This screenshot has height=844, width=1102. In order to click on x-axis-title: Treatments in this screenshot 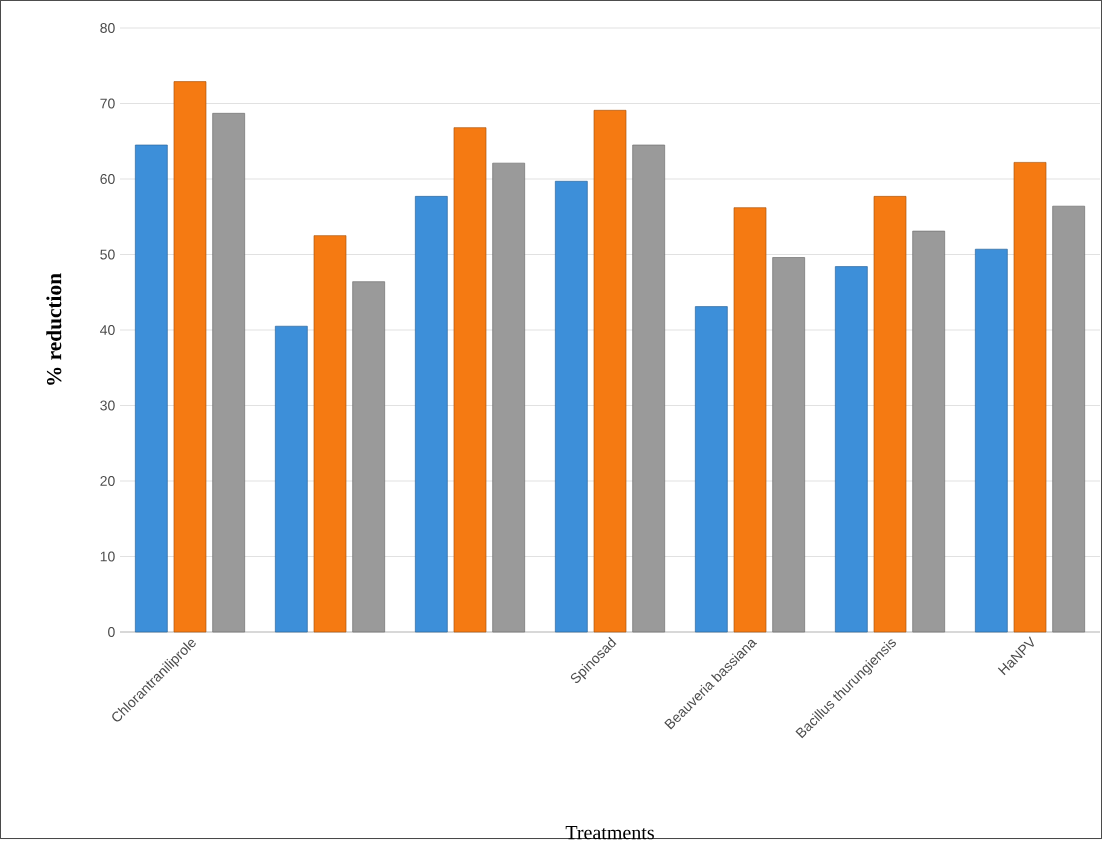, I will do `click(609, 833)`.